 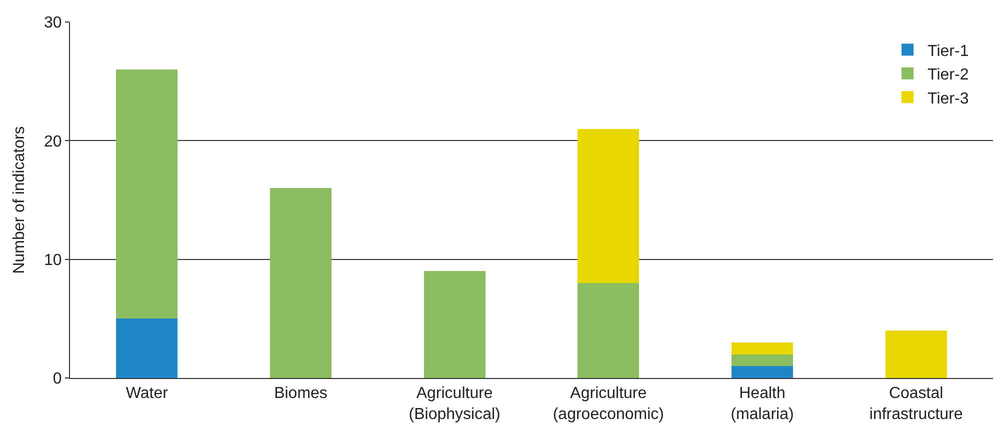 What do you see at coordinates (916, 404) in the screenshot?
I see `x-tick-label: Coastal infrastructure` at bounding box center [916, 404].